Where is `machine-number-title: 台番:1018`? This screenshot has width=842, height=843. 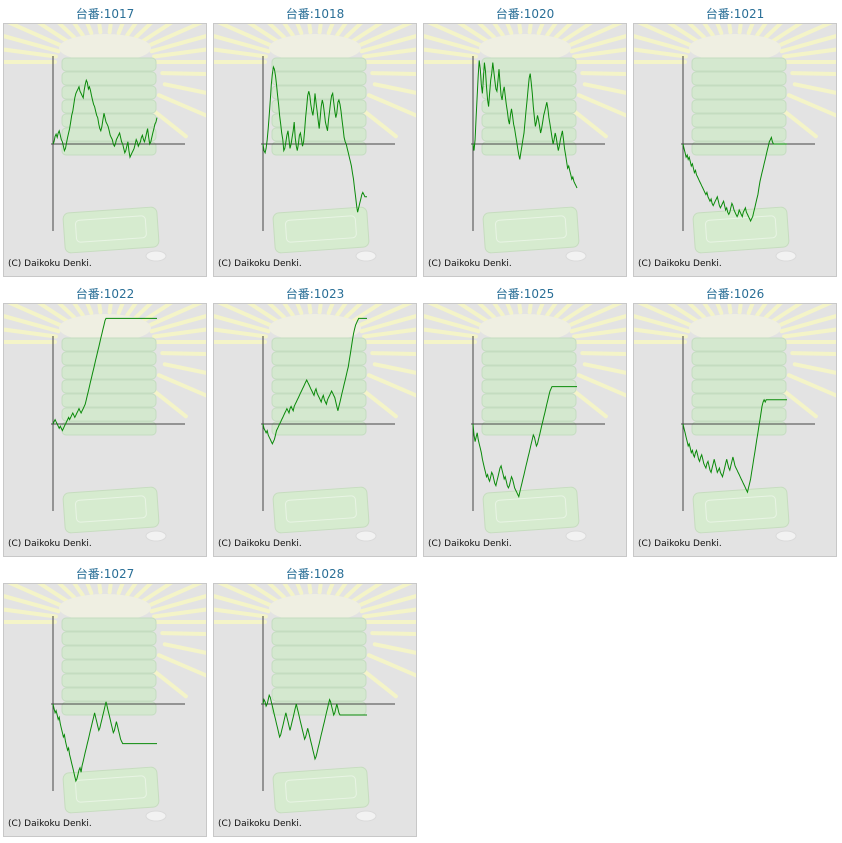
machine-number-title: 台番:1018 is located at coordinates (315, 14).